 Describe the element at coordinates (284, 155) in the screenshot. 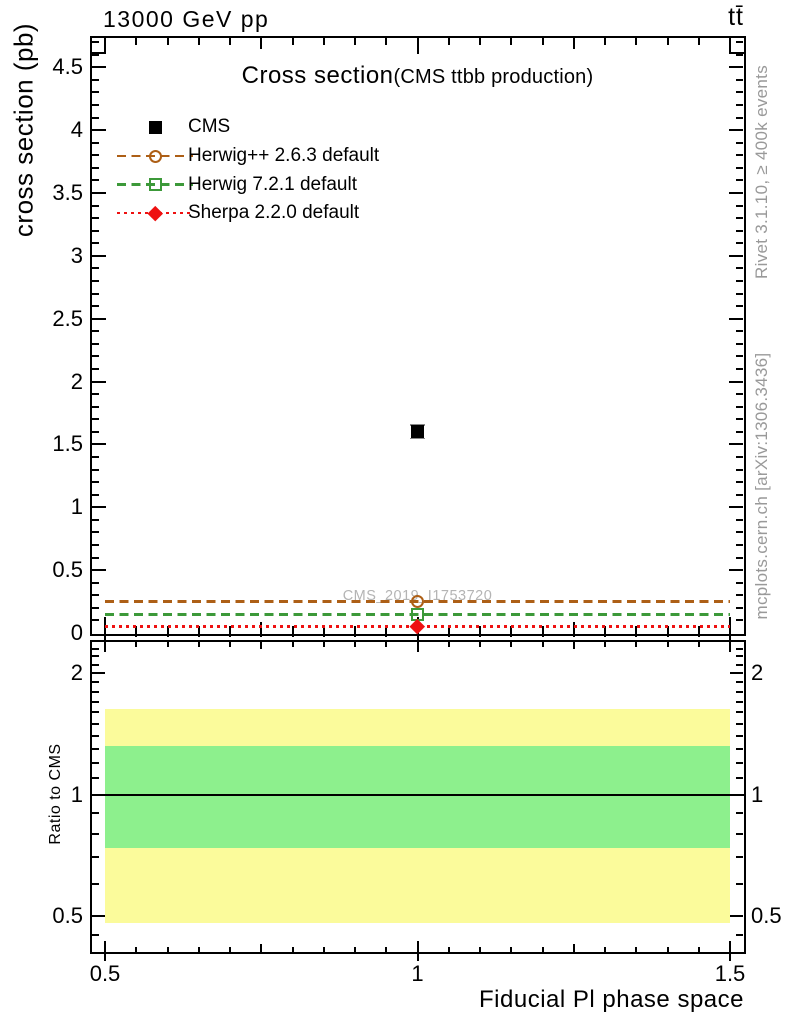

I see `legend-item-label: Herwig++ 2.6.3 default` at that location.